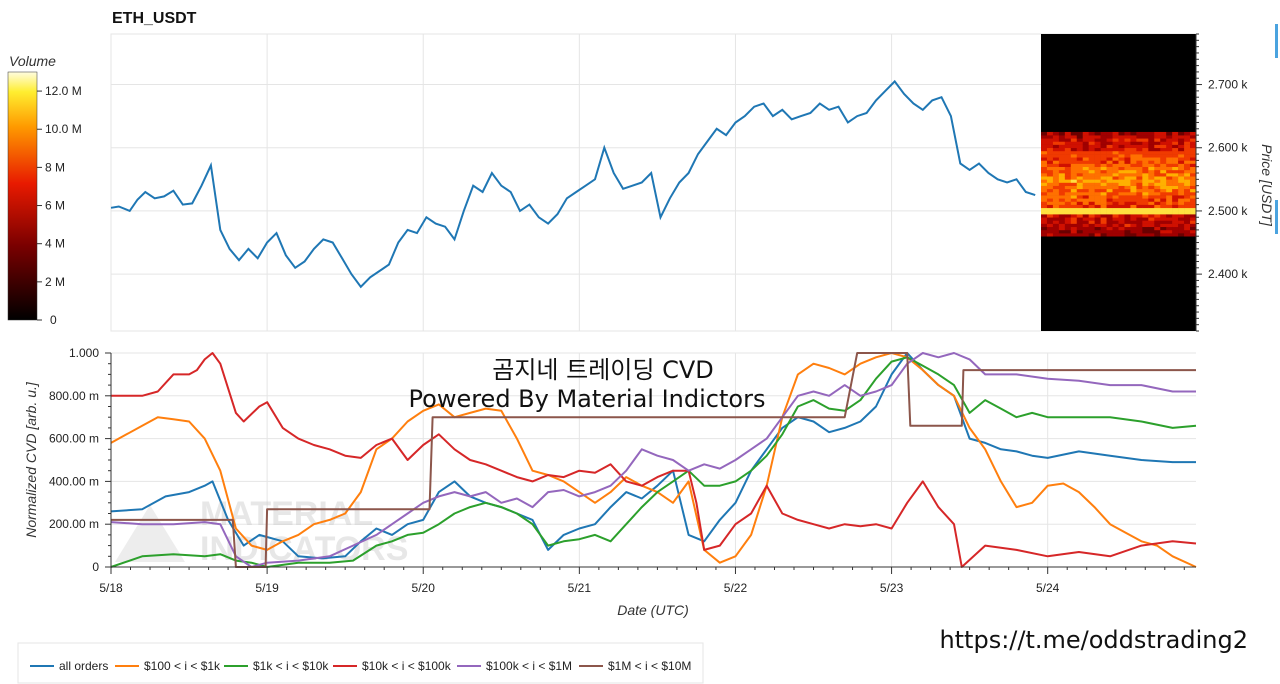 This screenshot has height=684, width=1280. I want to click on cvd-y-axis-label: Normalized CVD [arb. u.], so click(31, 459).